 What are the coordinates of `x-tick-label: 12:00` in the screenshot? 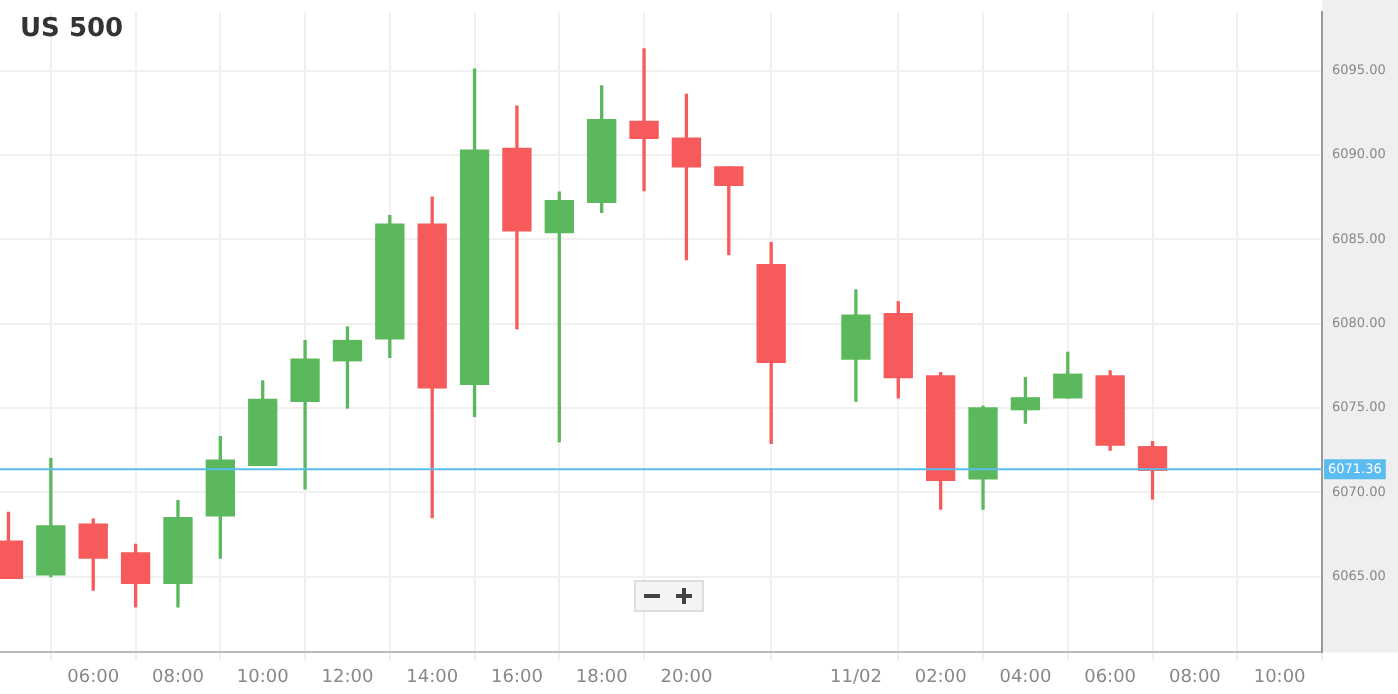 It's located at (347, 677).